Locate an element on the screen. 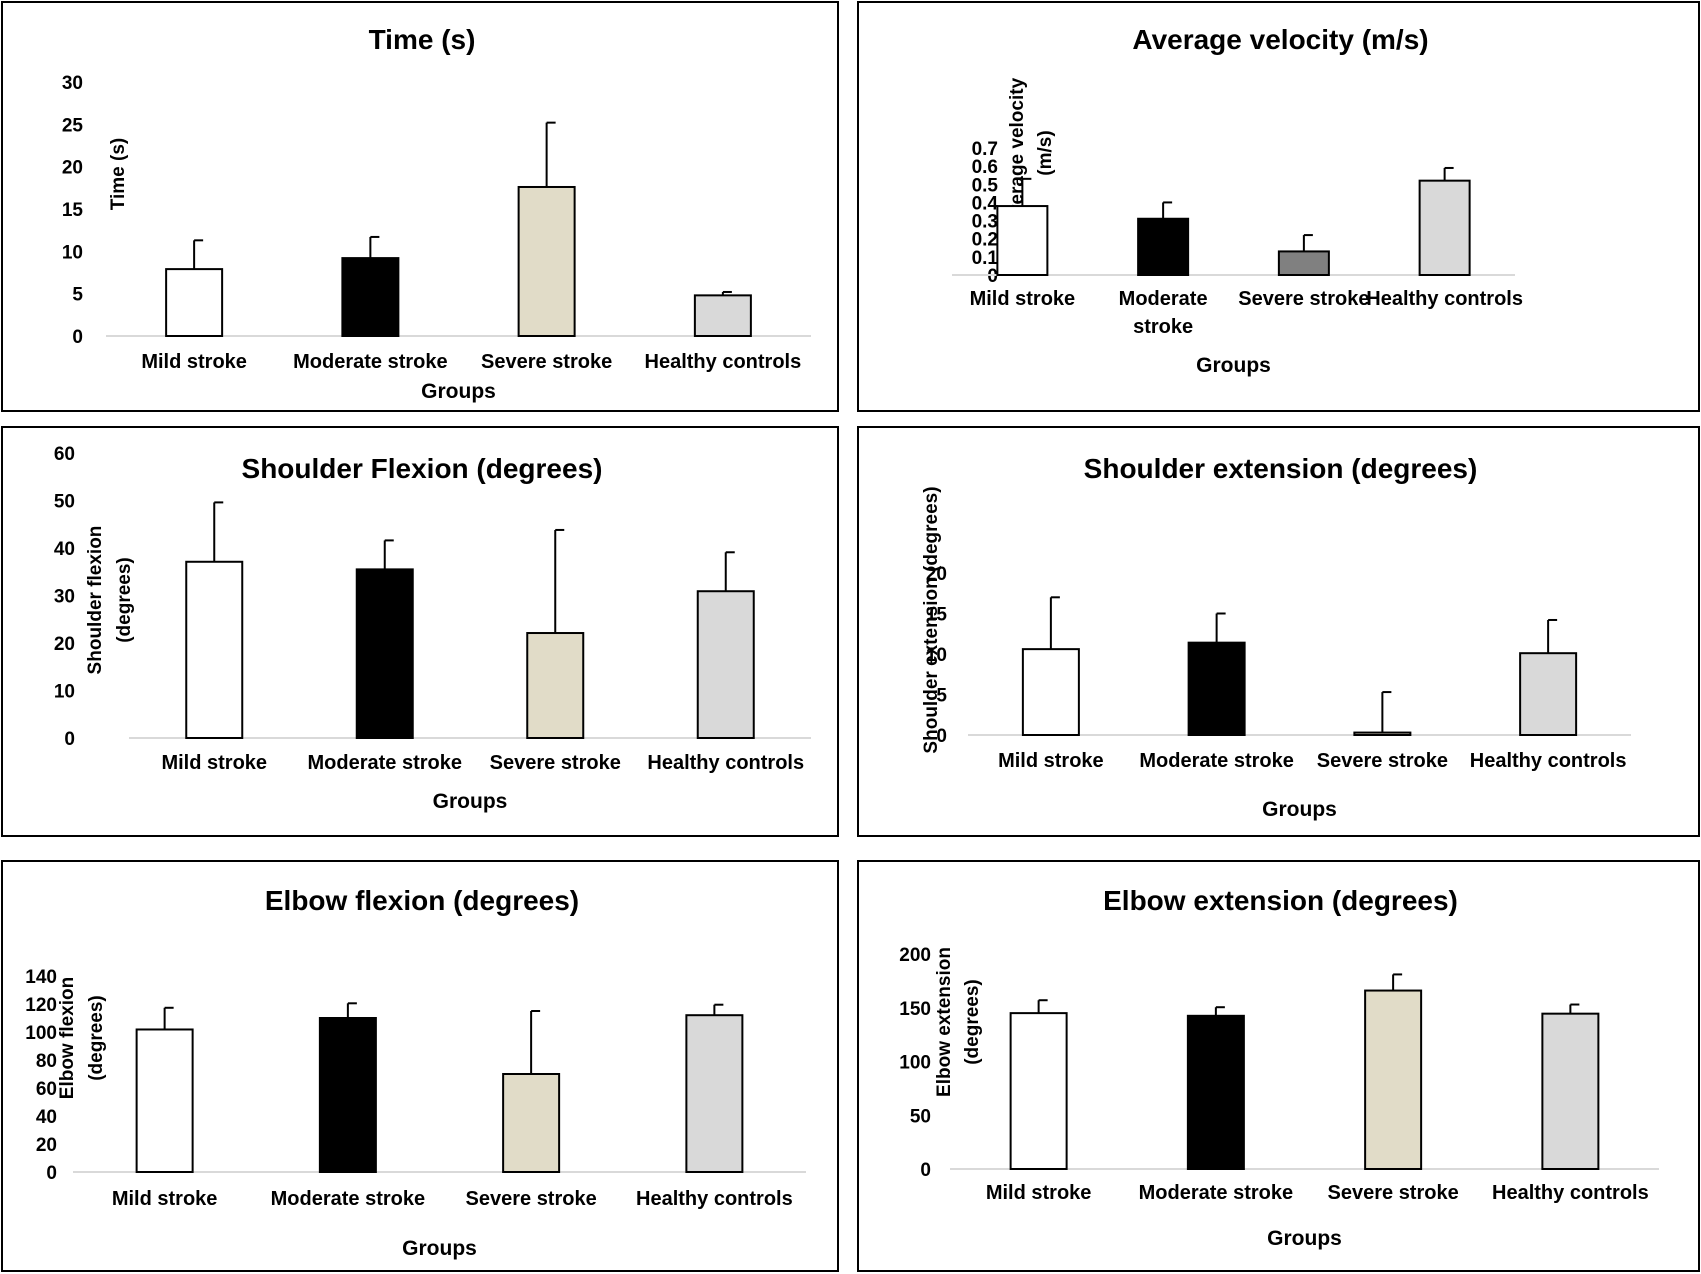  y-tick-label: 0.4 is located at coordinates (985, 203).